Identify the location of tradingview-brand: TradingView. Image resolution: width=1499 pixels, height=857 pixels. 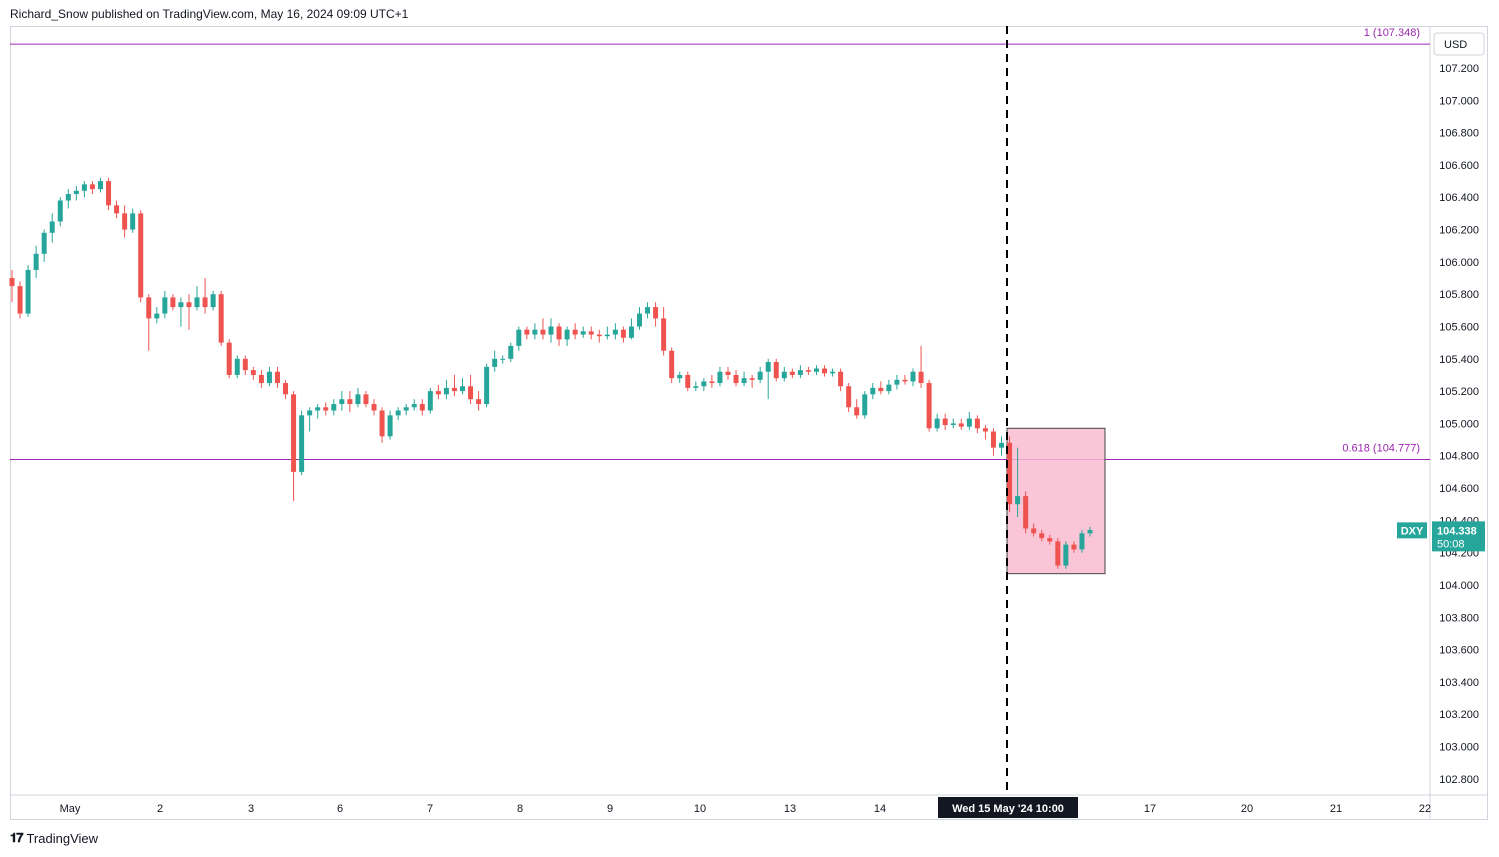
(62, 838).